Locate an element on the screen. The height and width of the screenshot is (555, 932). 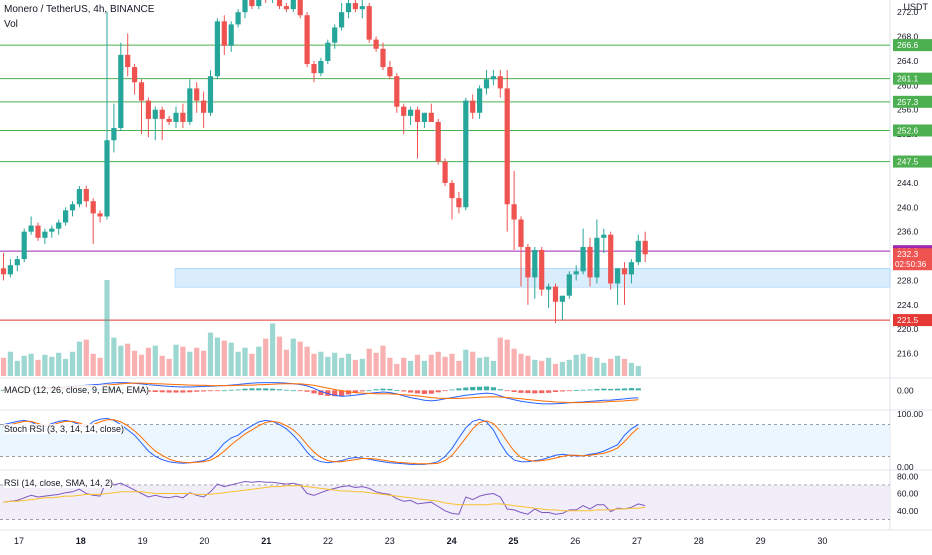
price-tick-label: 224.0 is located at coordinates (908, 305).